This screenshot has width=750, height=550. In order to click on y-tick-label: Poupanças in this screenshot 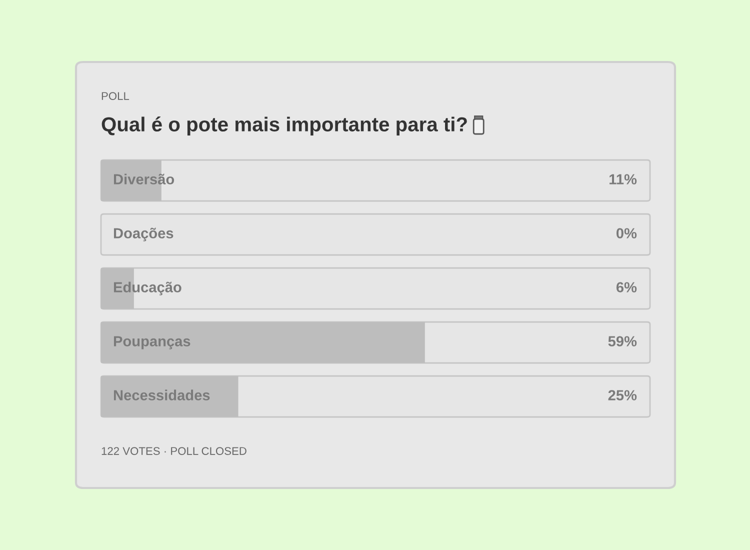, I will do `click(152, 343)`.